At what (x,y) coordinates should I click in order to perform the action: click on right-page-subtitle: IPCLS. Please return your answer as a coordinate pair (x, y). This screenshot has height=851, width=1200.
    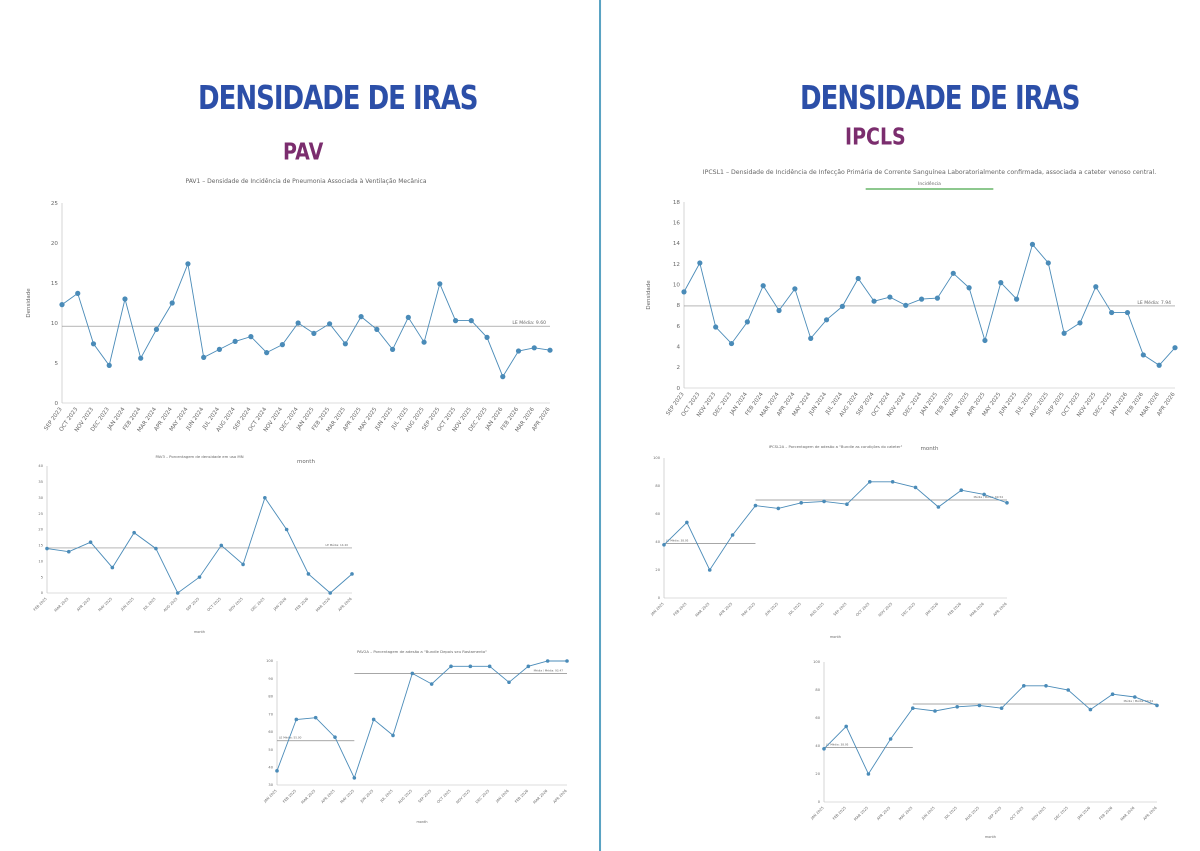
    Looking at the image, I should click on (875, 137).